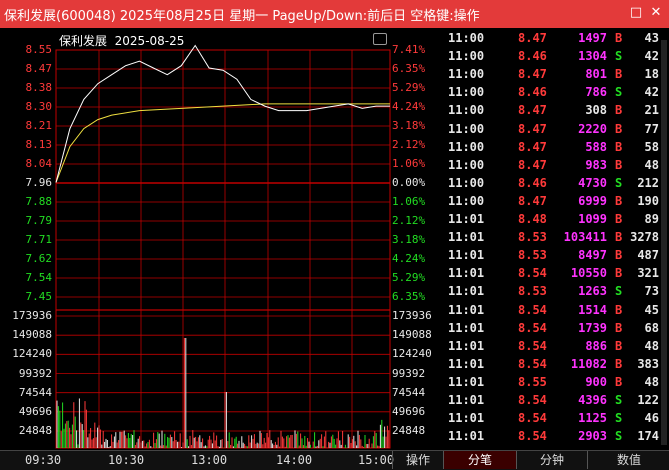  What do you see at coordinates (532, 56) in the screenshot?
I see `trade-price: 8.46` at bounding box center [532, 56].